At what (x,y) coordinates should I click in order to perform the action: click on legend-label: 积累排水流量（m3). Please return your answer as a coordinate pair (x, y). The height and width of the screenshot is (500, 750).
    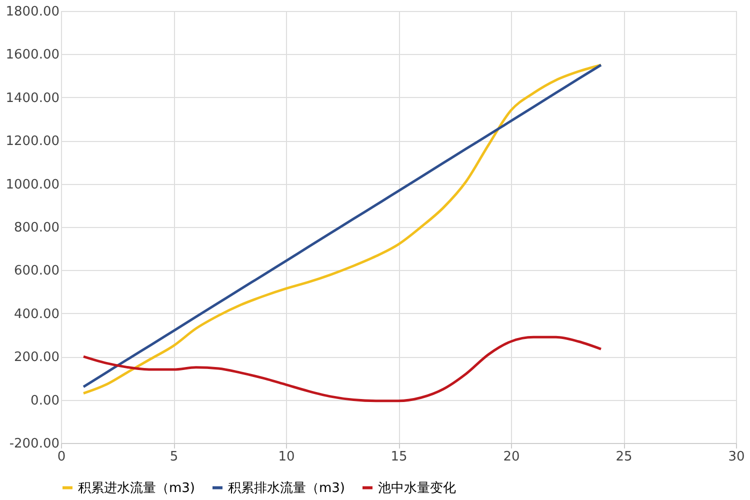
    Looking at the image, I should click on (287, 488).